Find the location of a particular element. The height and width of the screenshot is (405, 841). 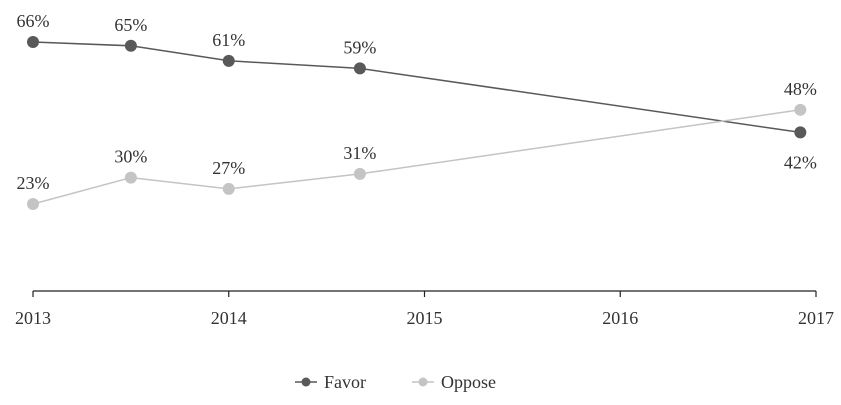

legend-label-favor: Favor is located at coordinates (345, 382).